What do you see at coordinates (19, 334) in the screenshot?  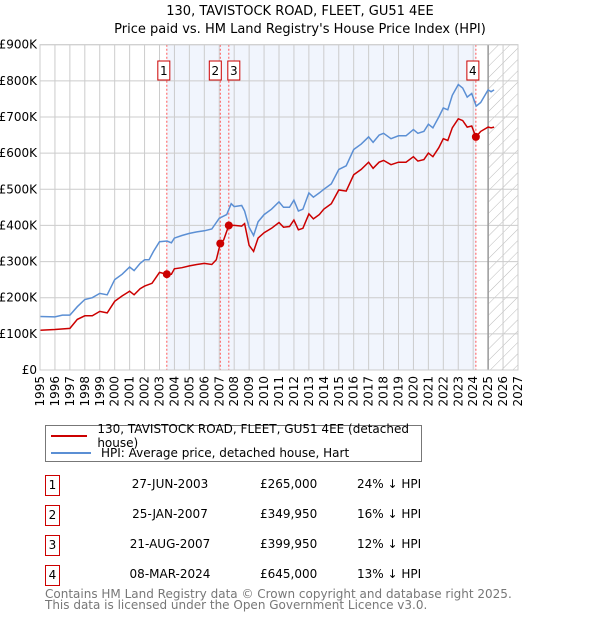 I see `y-tick-label: £100K` at bounding box center [19, 334].